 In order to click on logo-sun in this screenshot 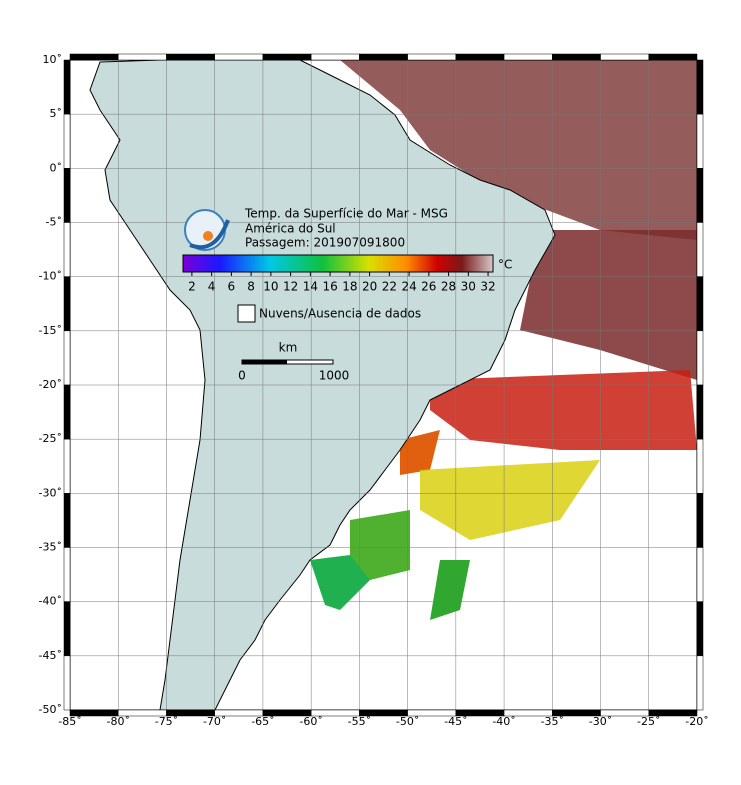, I will do `click(208, 236)`.